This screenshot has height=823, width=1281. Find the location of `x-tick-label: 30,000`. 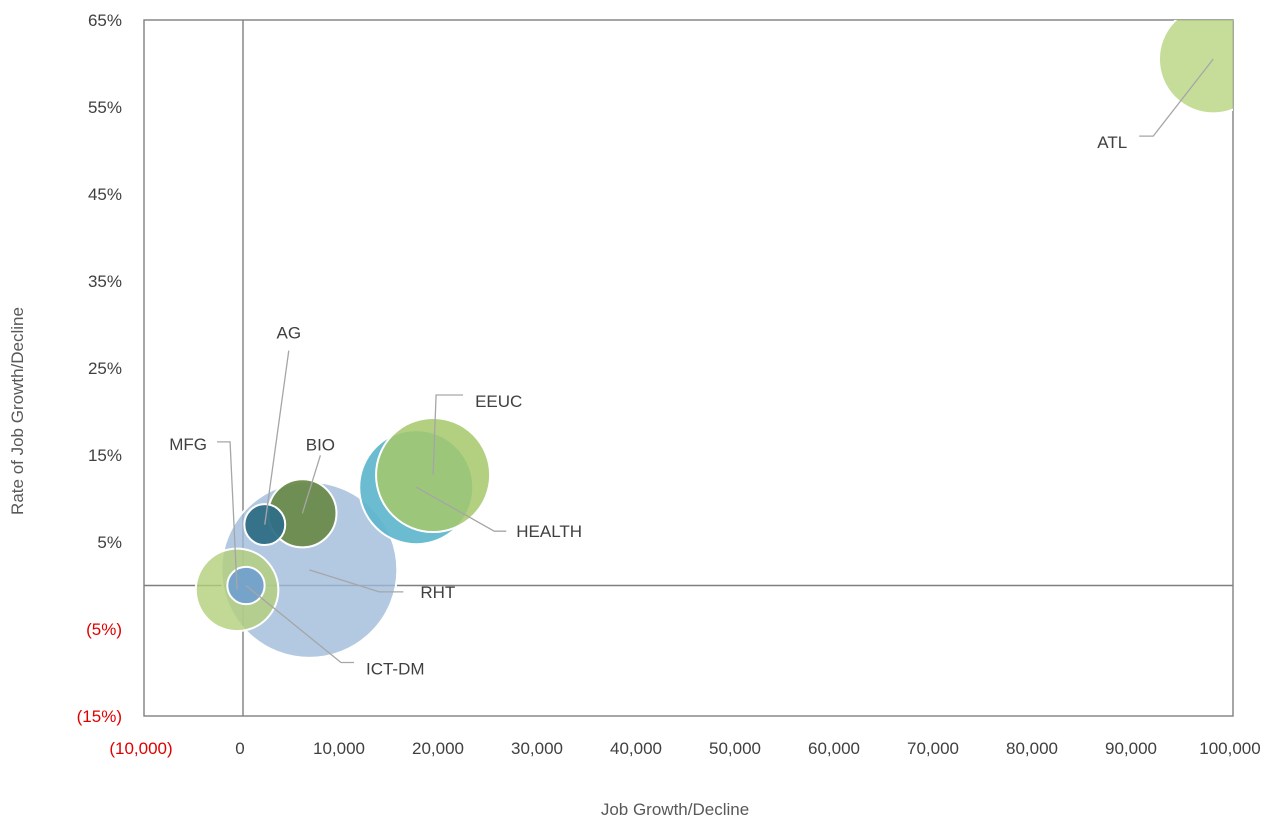

x-tick-label: 30,000 is located at coordinates (537, 748).